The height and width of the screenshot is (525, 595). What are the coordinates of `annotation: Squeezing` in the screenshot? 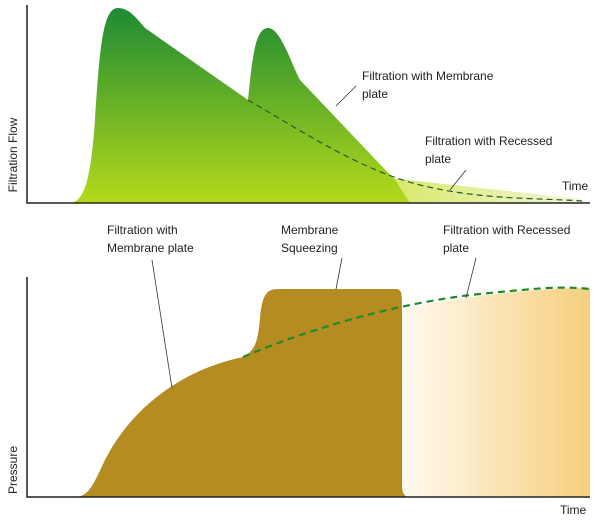 It's located at (309, 248).